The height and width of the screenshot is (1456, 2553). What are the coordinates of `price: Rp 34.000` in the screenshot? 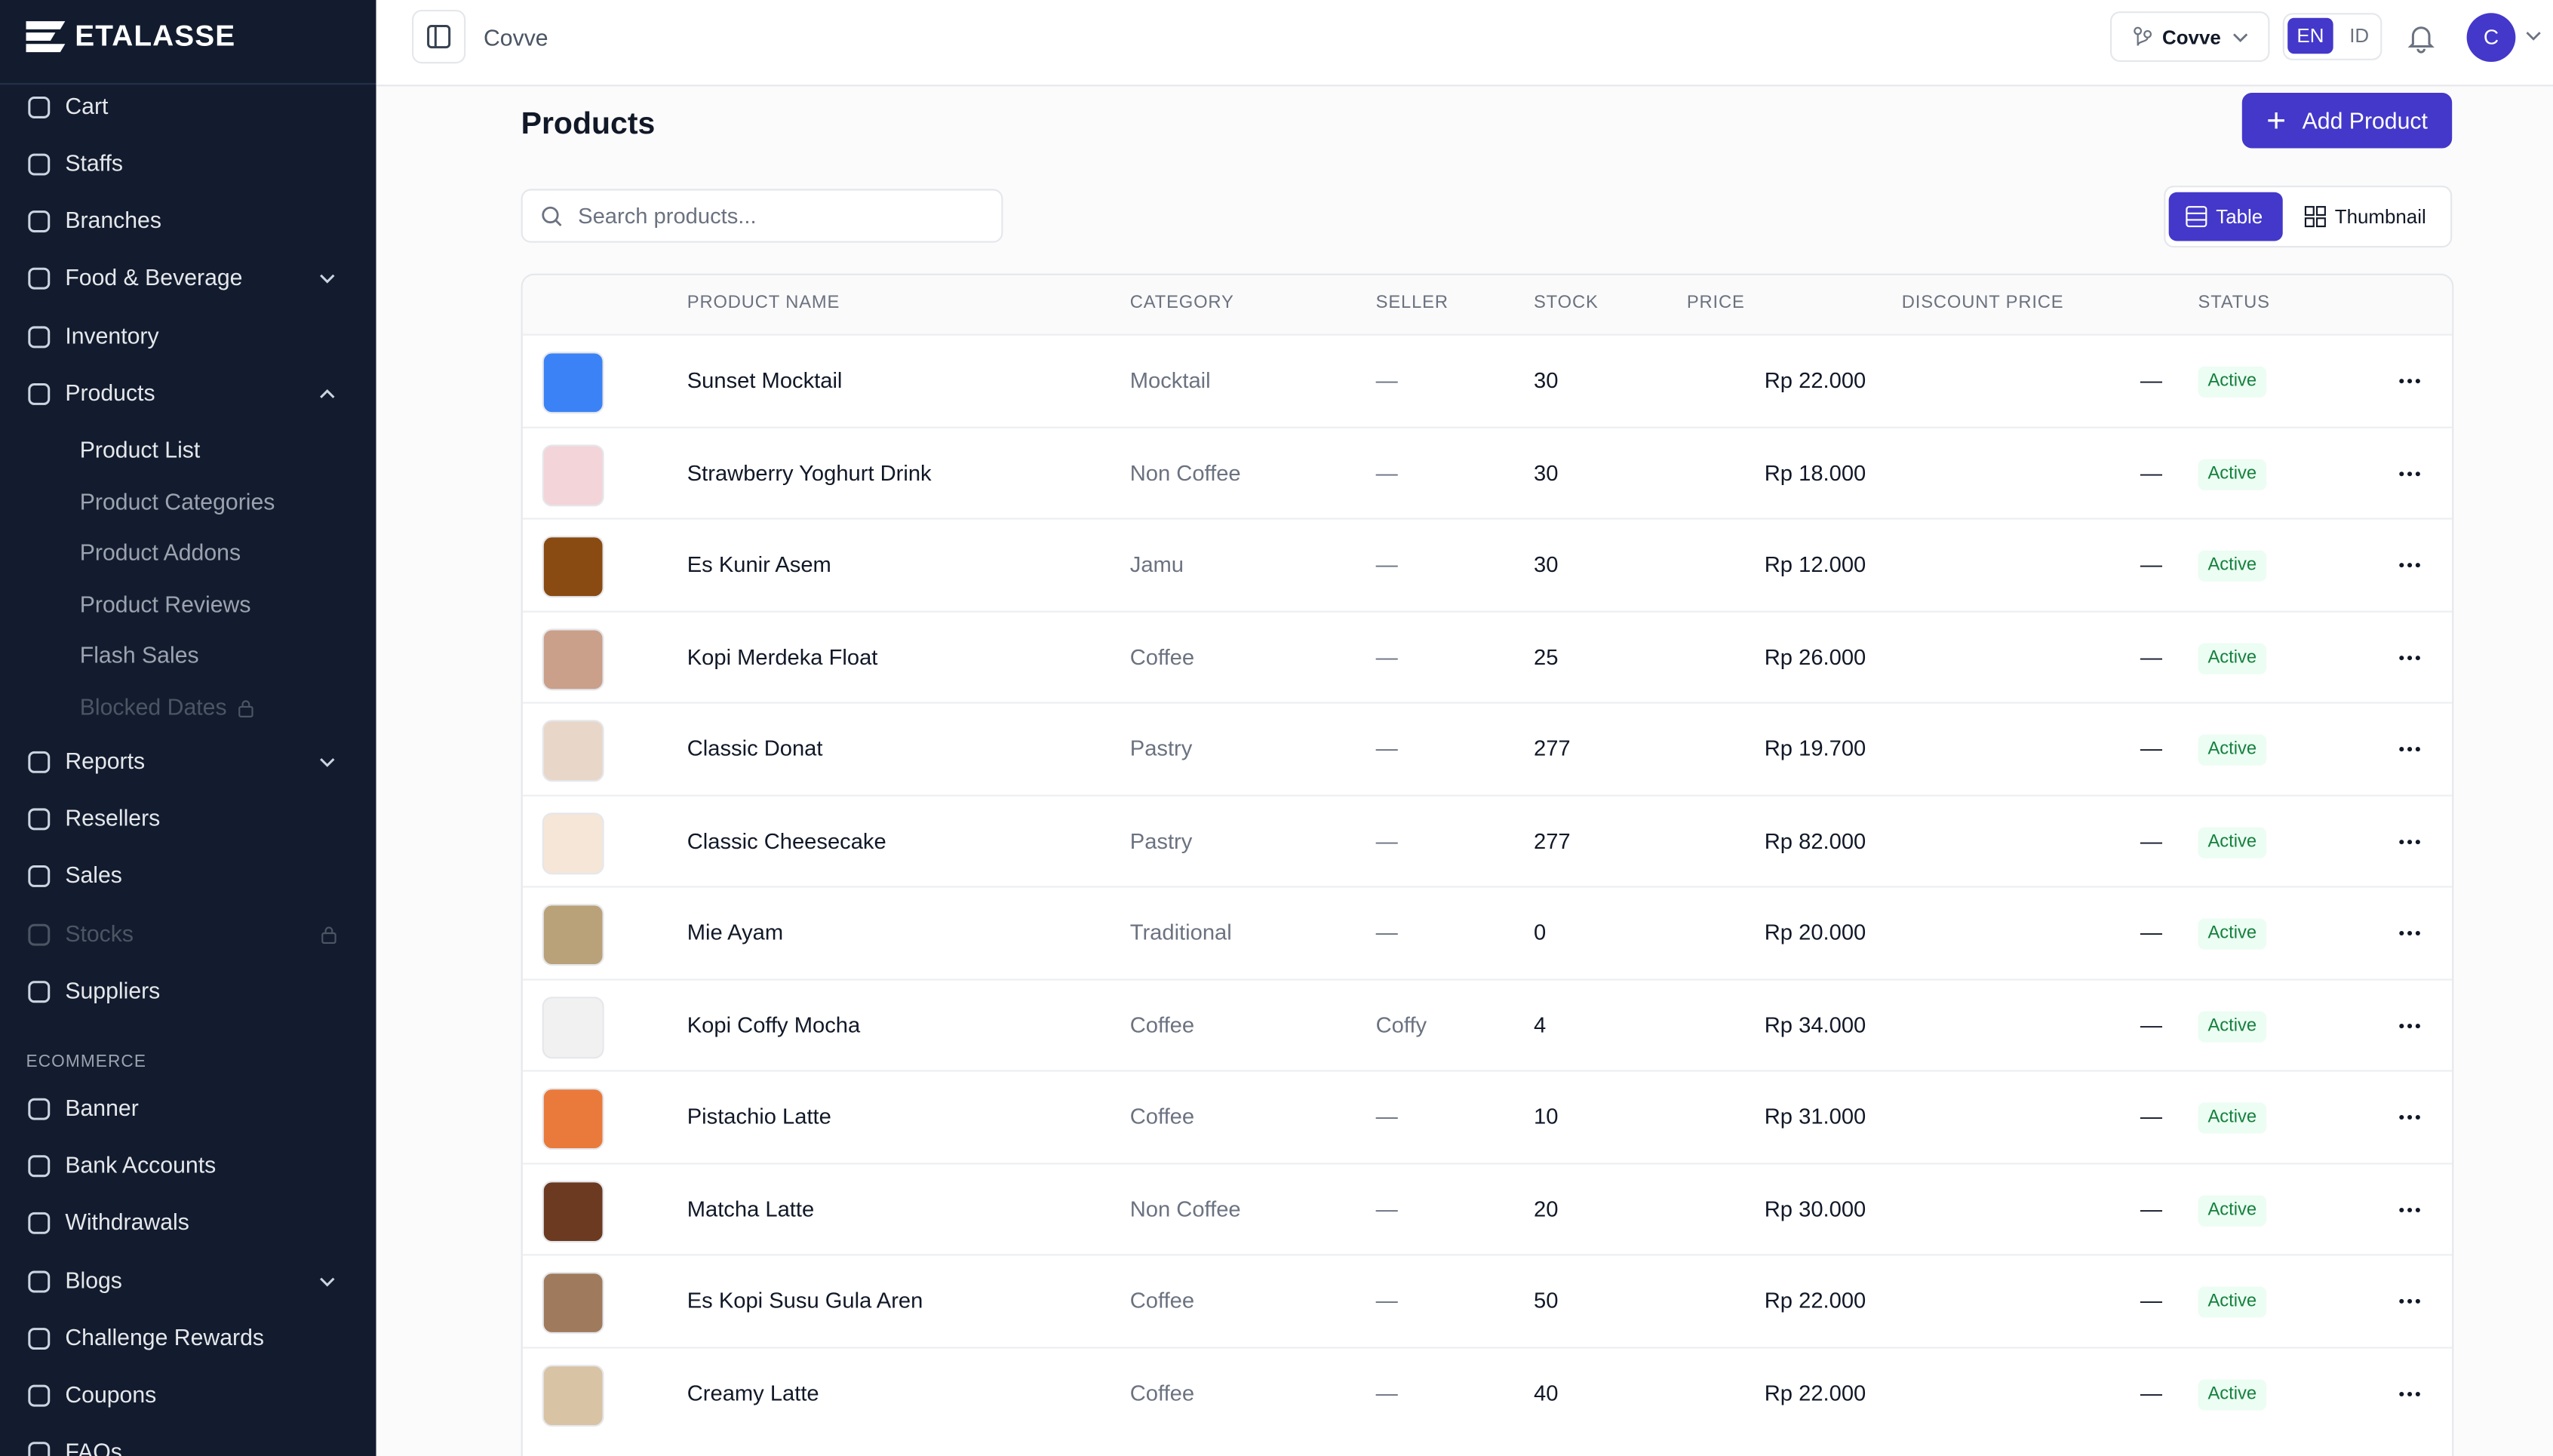 It's located at (1815, 1024).